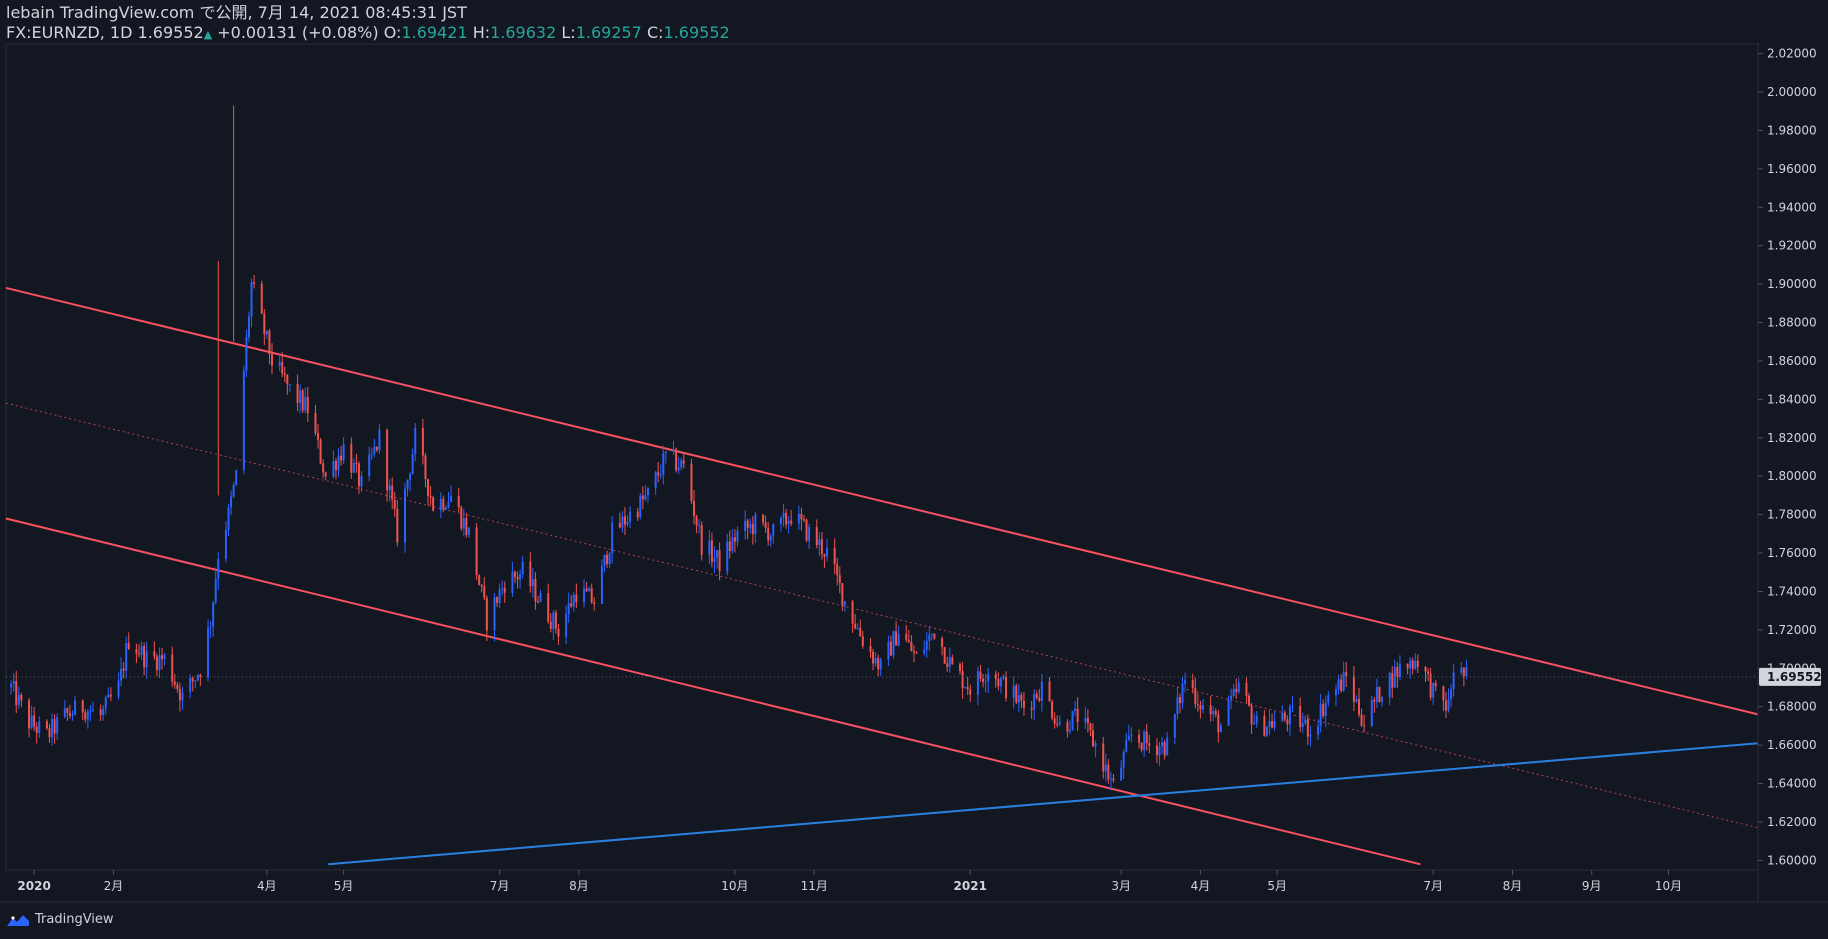 Image resolution: width=1828 pixels, height=939 pixels. Describe the element at coordinates (18, 920) in the screenshot. I see `tradingview-logo-icon` at that location.